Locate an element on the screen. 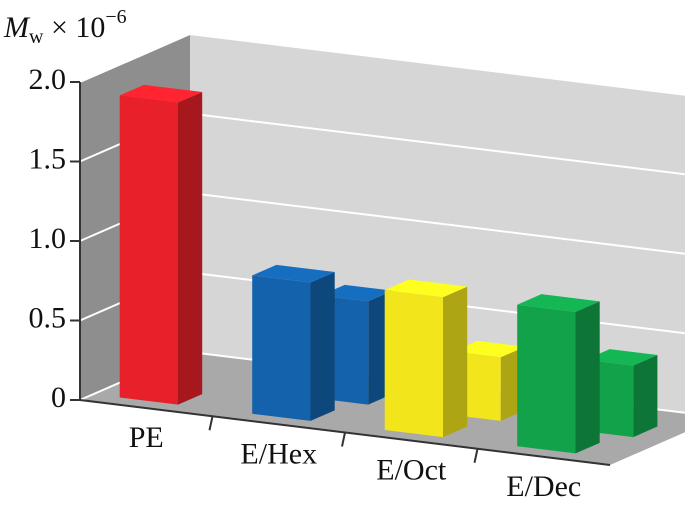  y-tick-label: 1.5 is located at coordinates (48, 158).